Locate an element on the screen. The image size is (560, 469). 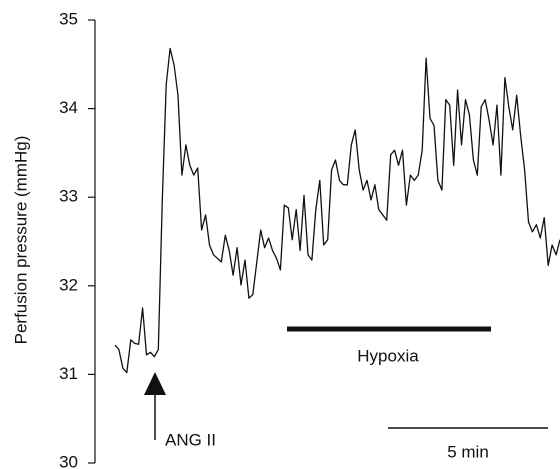
annotation: 5 min is located at coordinates (468, 451).